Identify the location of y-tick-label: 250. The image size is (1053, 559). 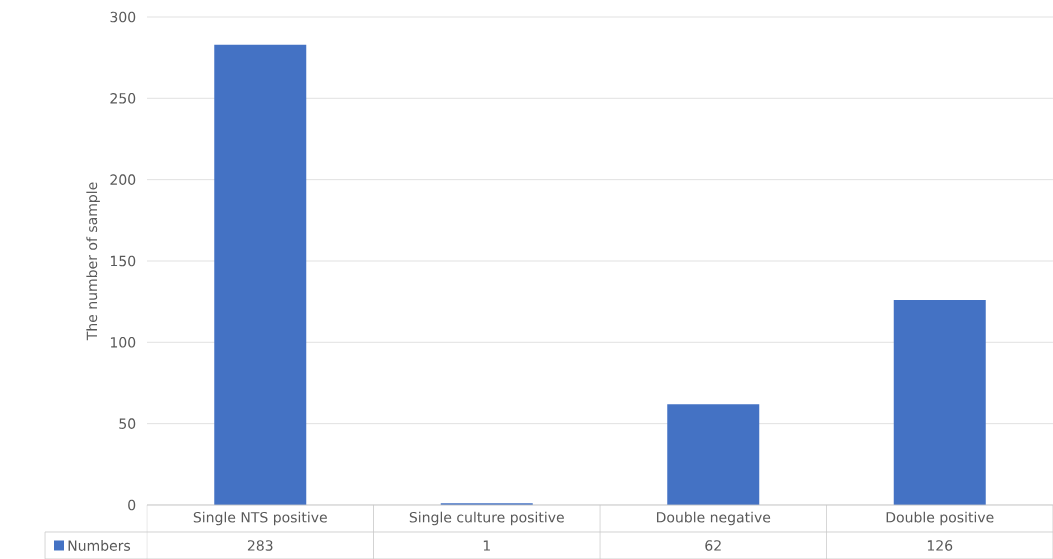
(123, 98).